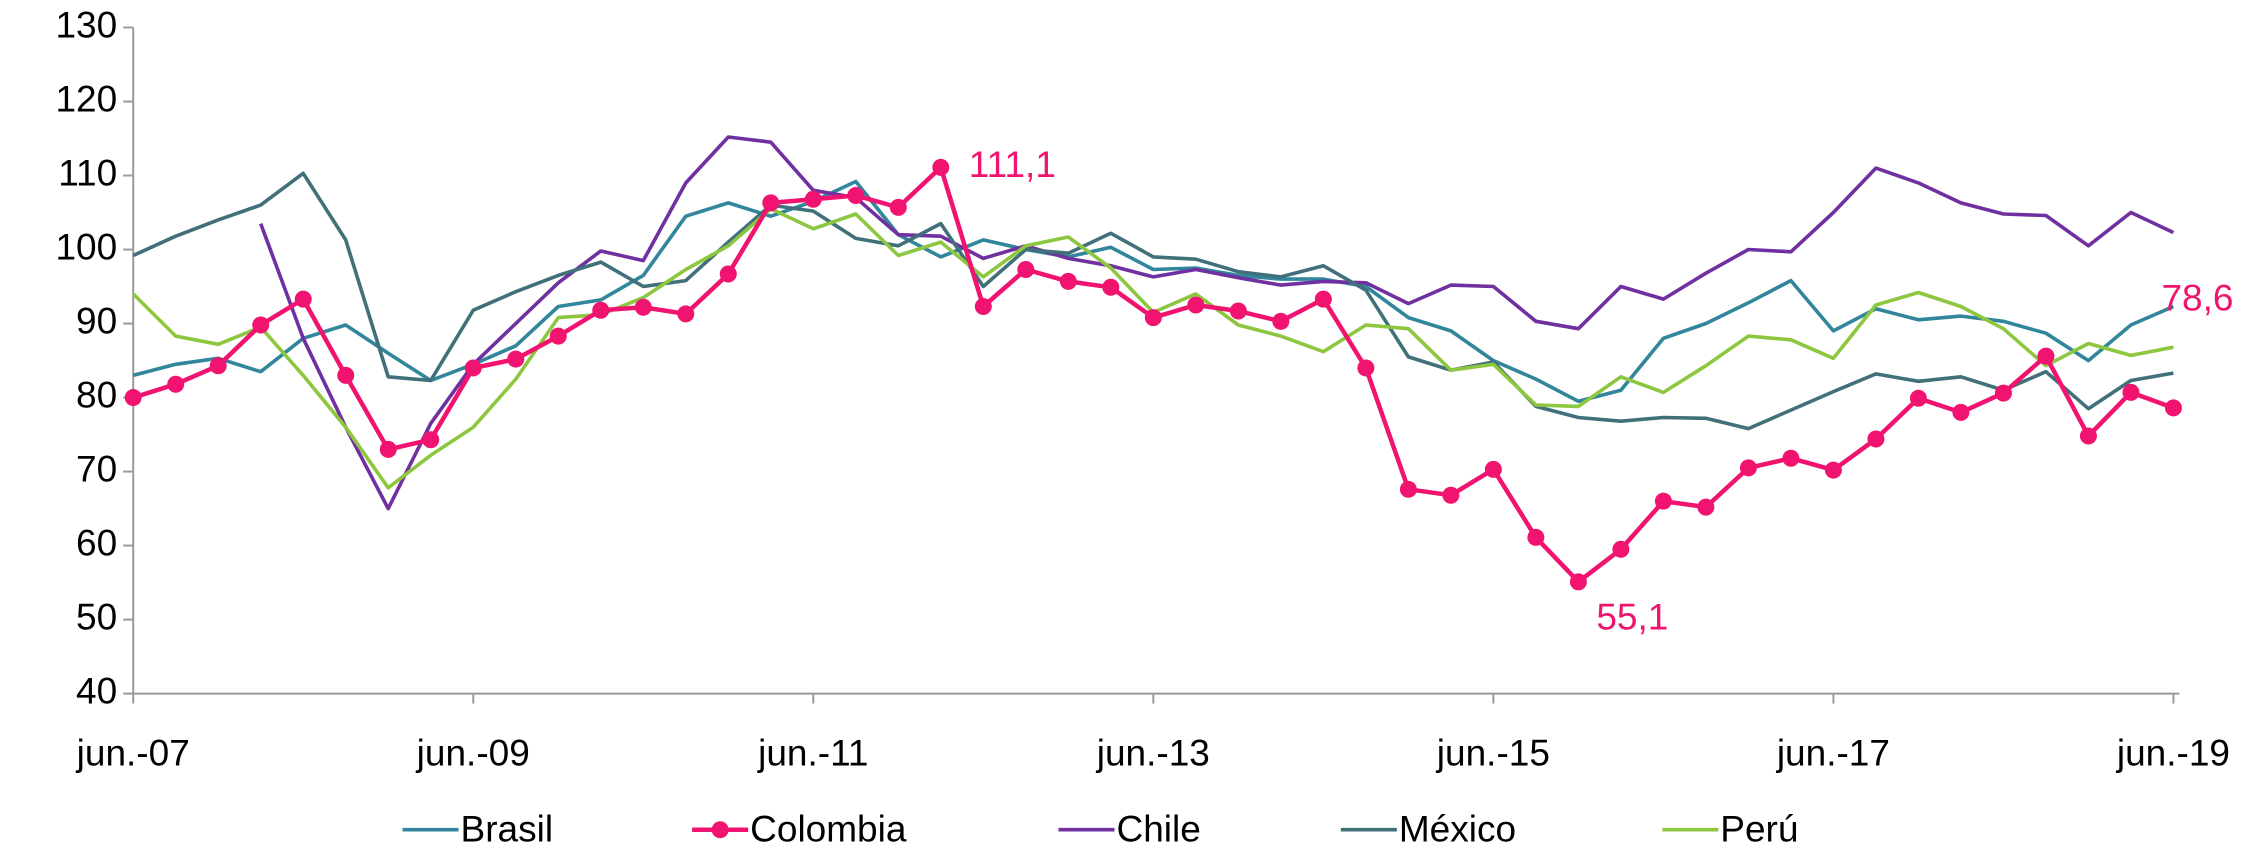 The width and height of the screenshot is (2262, 848). I want to click on legend-label: Perú, so click(1759, 828).